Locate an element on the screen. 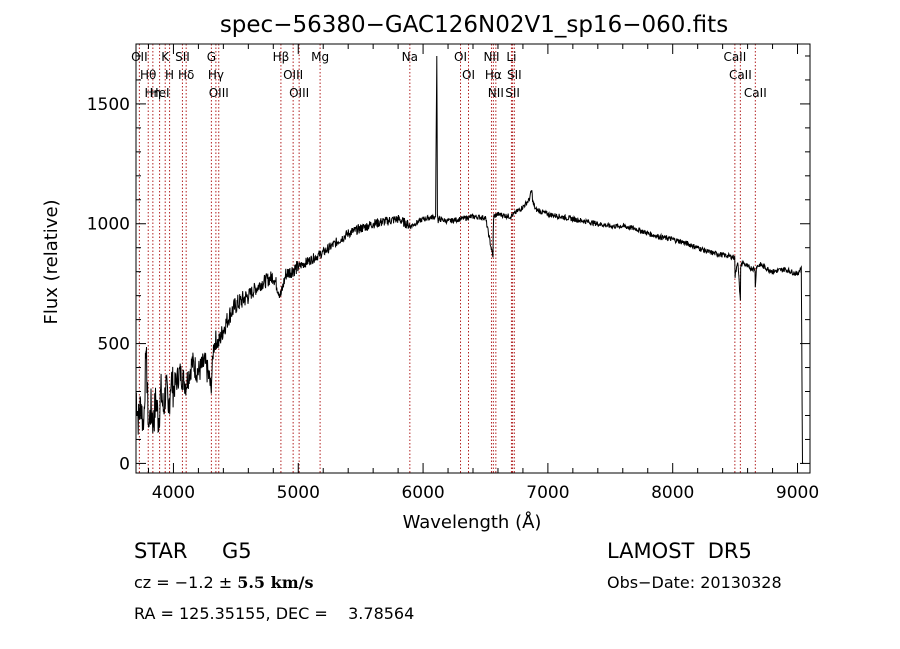  line-label: Hη is located at coordinates (153, 93).